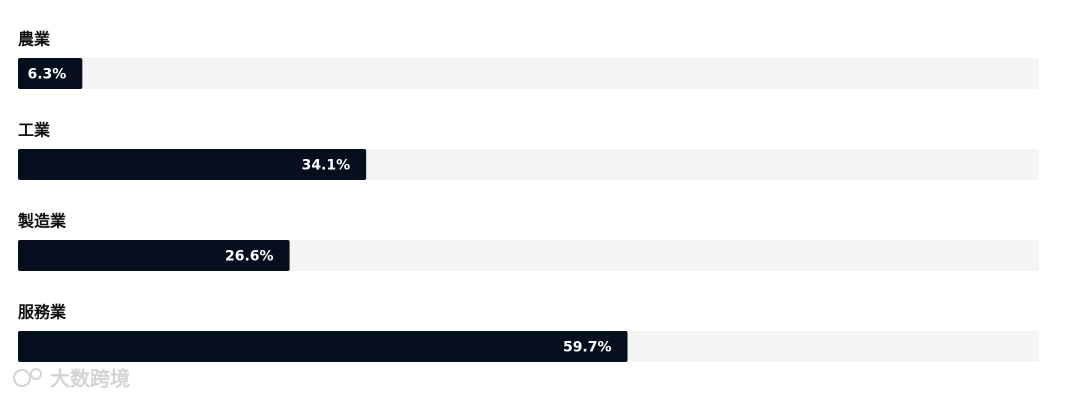 Image resolution: width=1080 pixels, height=400 pixels. I want to click on value-label: 26.6%, so click(249, 257).